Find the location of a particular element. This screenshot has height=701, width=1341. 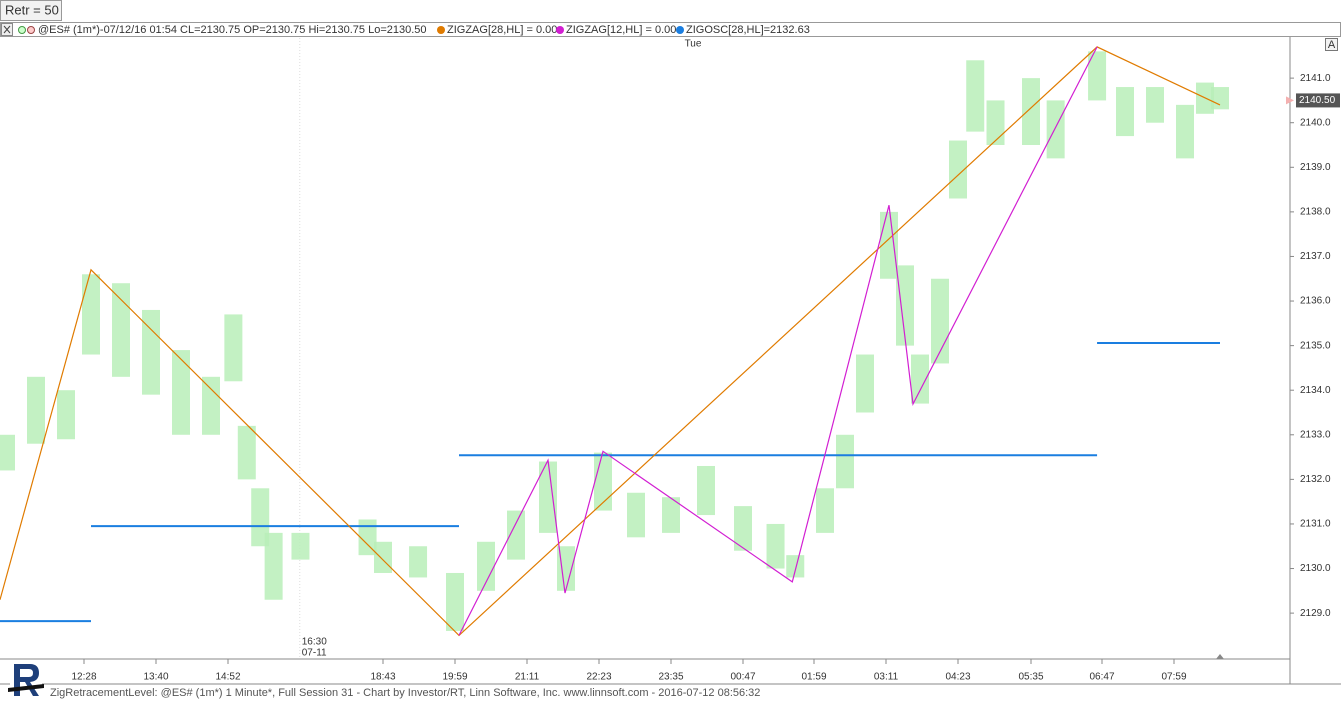

retr-button-label: Retr = 50 is located at coordinates (32, 9).